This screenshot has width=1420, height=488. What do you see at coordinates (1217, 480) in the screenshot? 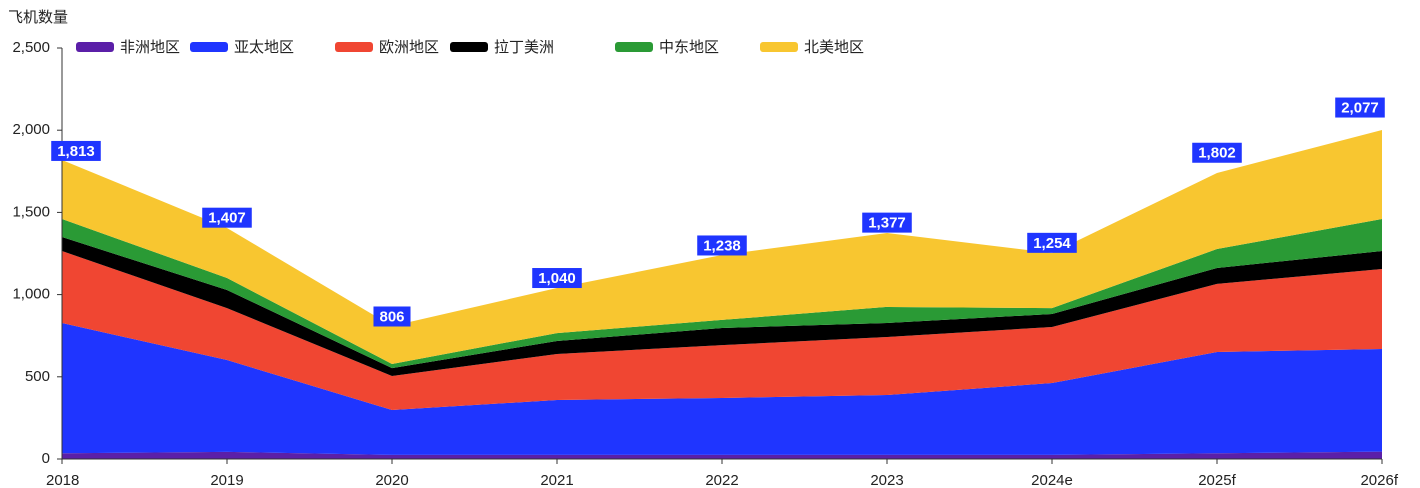
I see `x-tick-label: 2025f` at bounding box center [1217, 480].